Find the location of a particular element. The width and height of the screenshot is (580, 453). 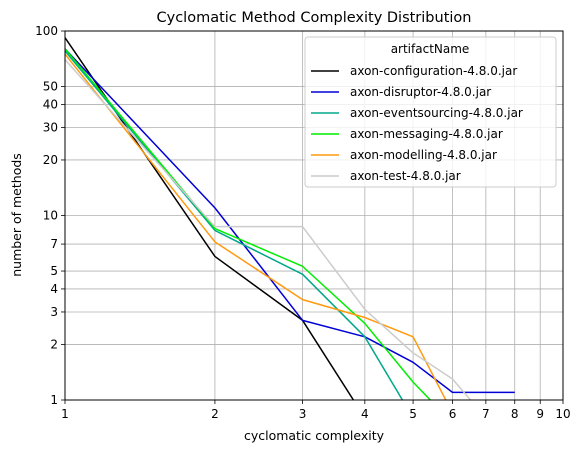

y-tick-label: 20 is located at coordinates (50, 160).